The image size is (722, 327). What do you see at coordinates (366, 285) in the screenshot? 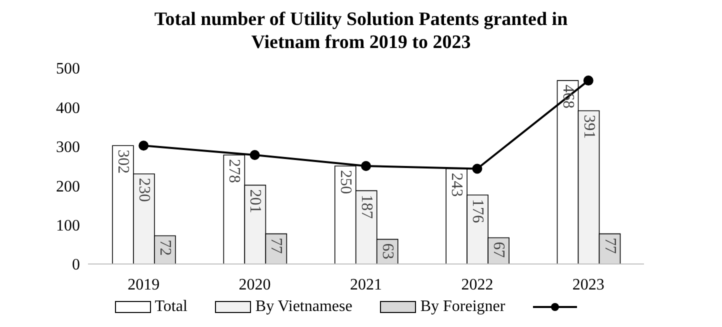
I see `x-tick-label: 2021` at bounding box center [366, 285].